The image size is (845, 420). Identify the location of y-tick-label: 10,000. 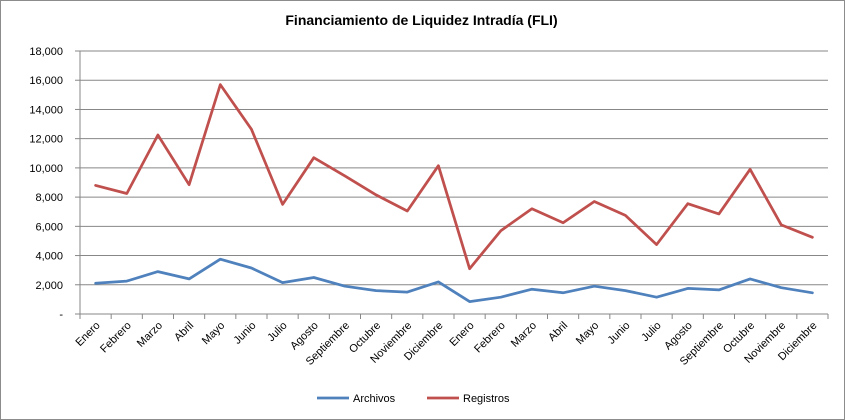
(46, 169).